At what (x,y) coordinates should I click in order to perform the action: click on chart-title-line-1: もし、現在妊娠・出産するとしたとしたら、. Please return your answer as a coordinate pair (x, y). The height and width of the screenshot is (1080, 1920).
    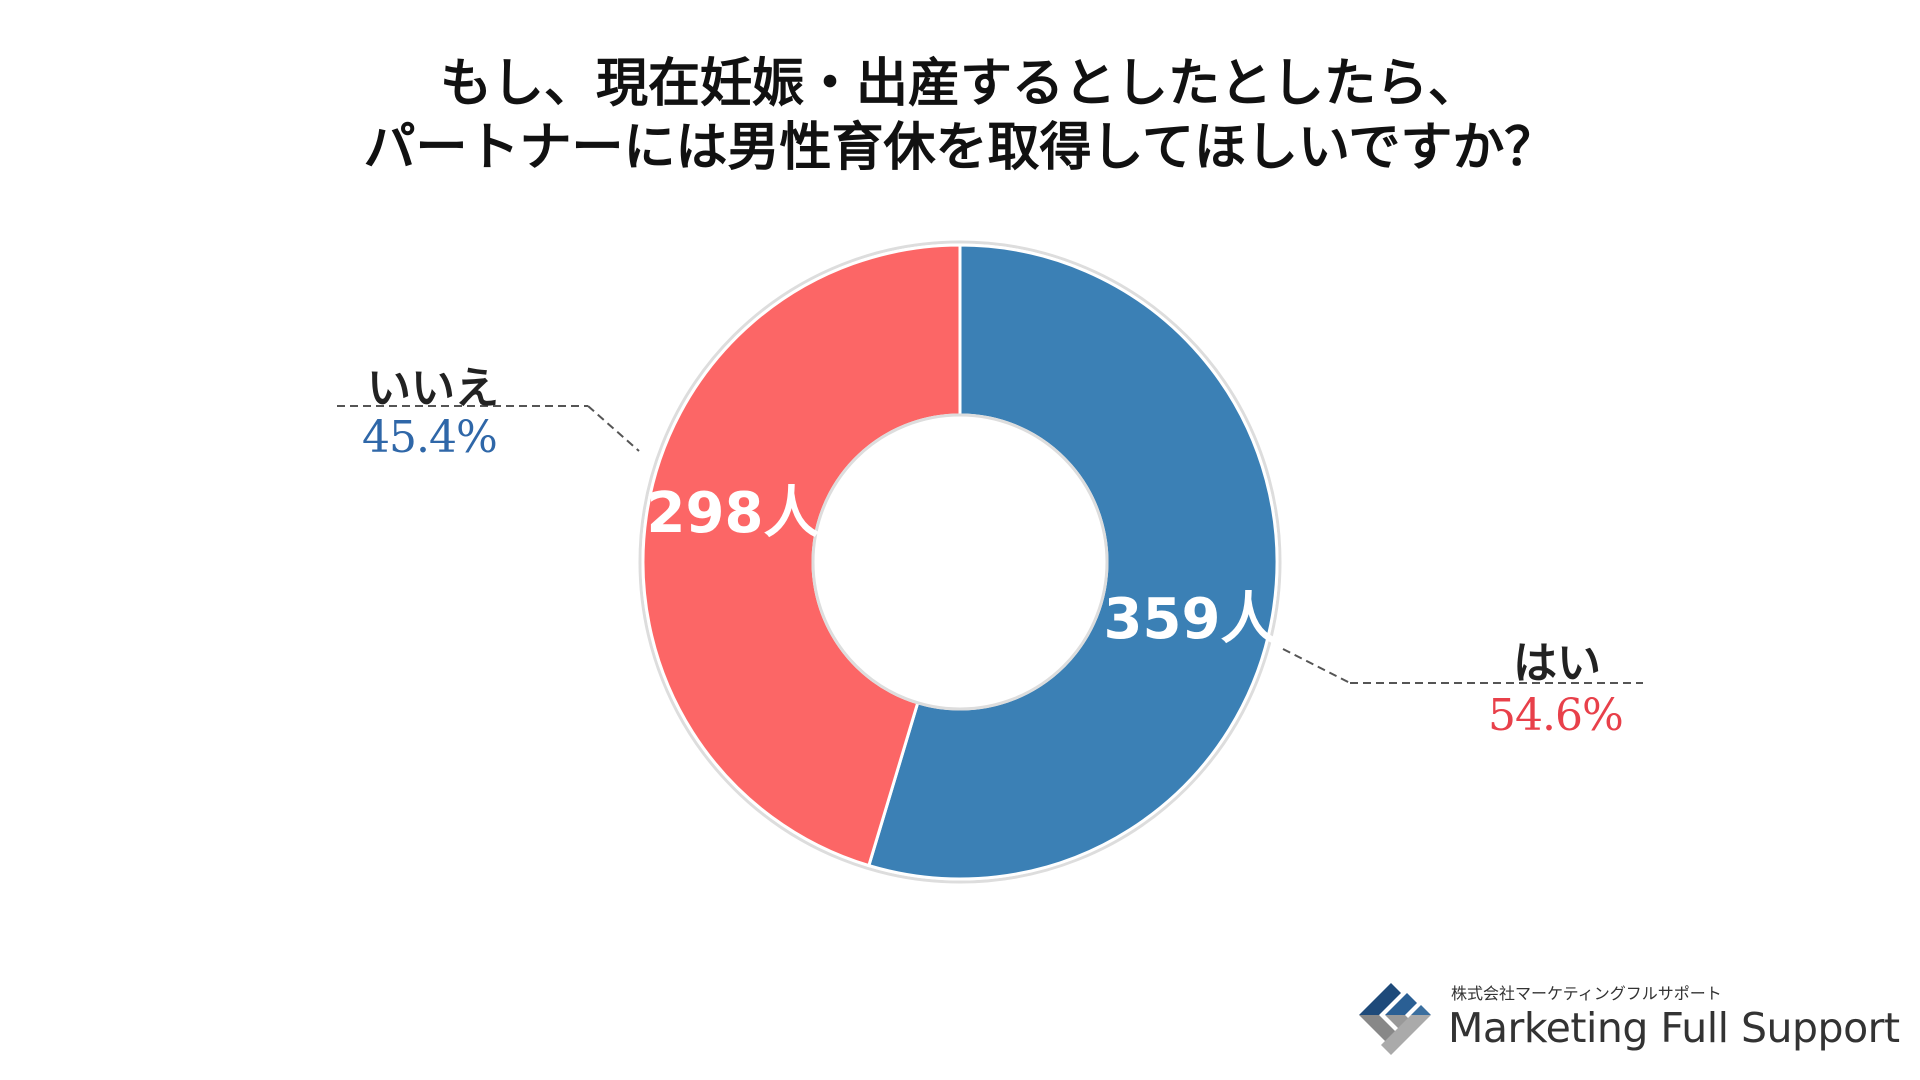
    Looking at the image, I should click on (959, 84).